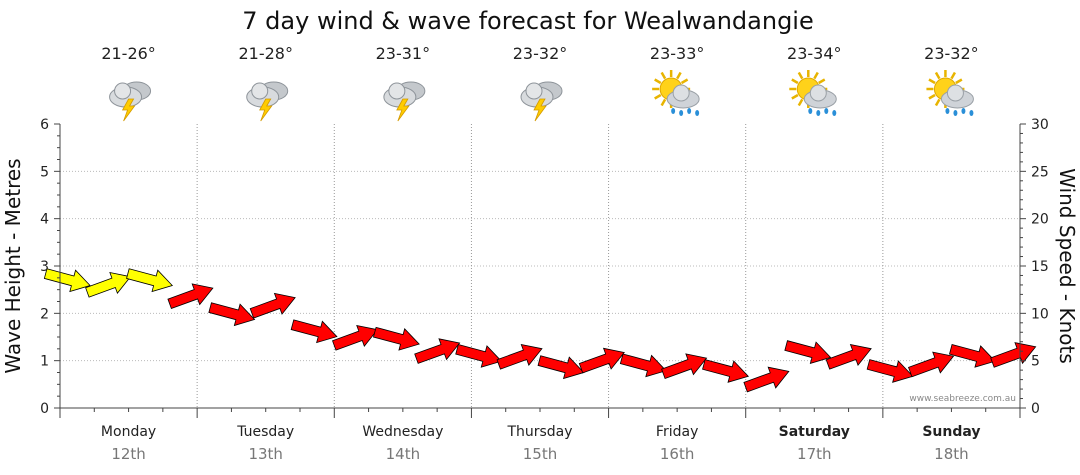 This screenshot has height=475, width=1080. What do you see at coordinates (1067, 266) in the screenshot?
I see `right-axis-title: Wind Speed - Knots` at bounding box center [1067, 266].